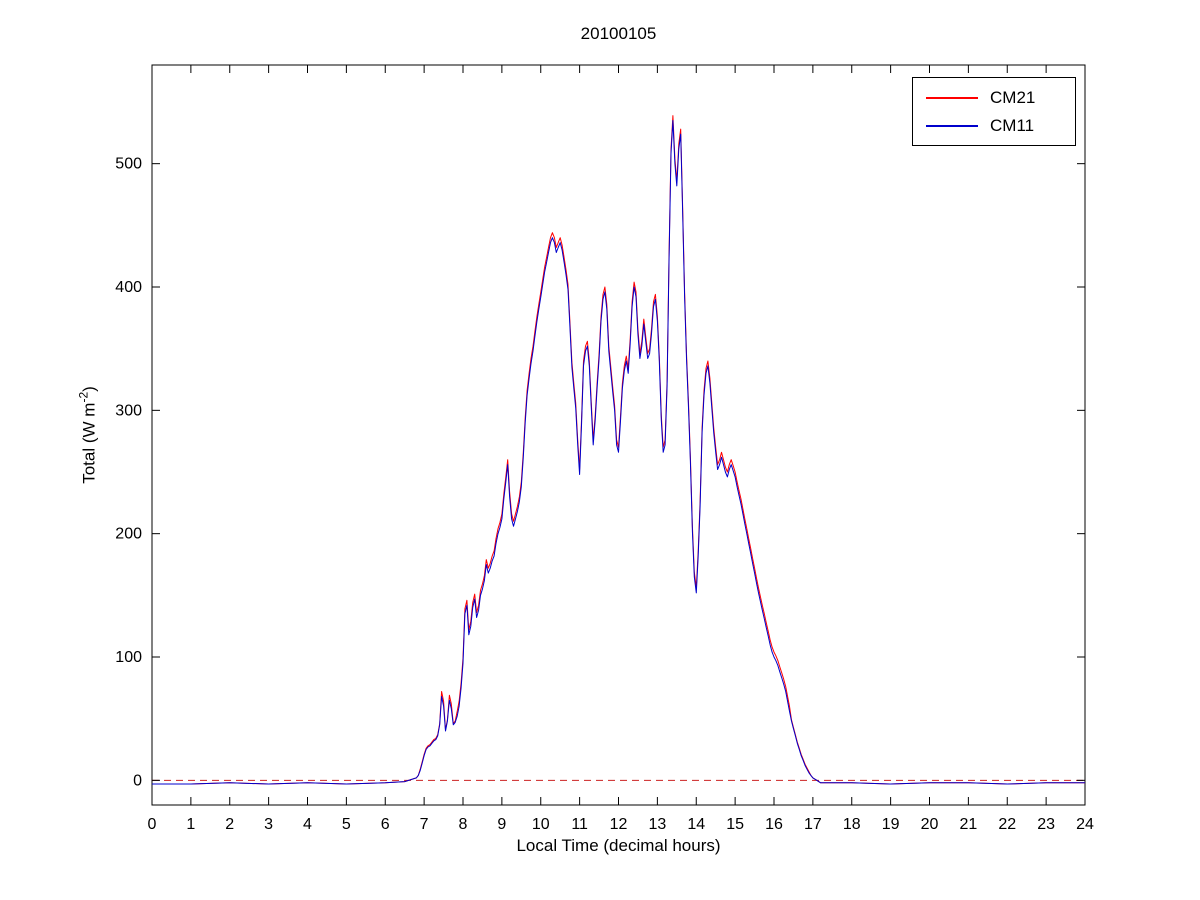 The height and width of the screenshot is (900, 1200). Describe the element at coordinates (541, 824) in the screenshot. I see `x-tick-label: 10` at that location.